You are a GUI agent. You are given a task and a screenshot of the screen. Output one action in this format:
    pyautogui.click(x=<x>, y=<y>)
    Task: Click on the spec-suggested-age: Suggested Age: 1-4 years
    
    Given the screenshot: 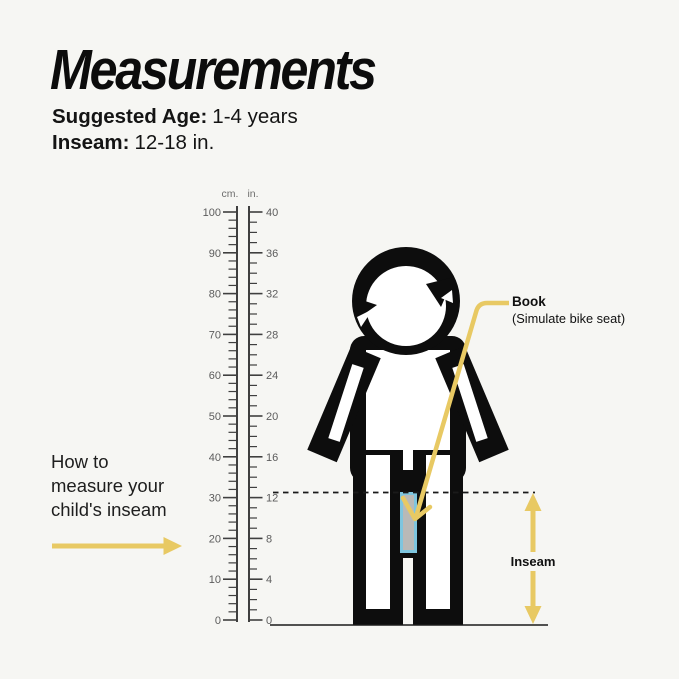 What is the action you would take?
    pyautogui.click(x=175, y=117)
    